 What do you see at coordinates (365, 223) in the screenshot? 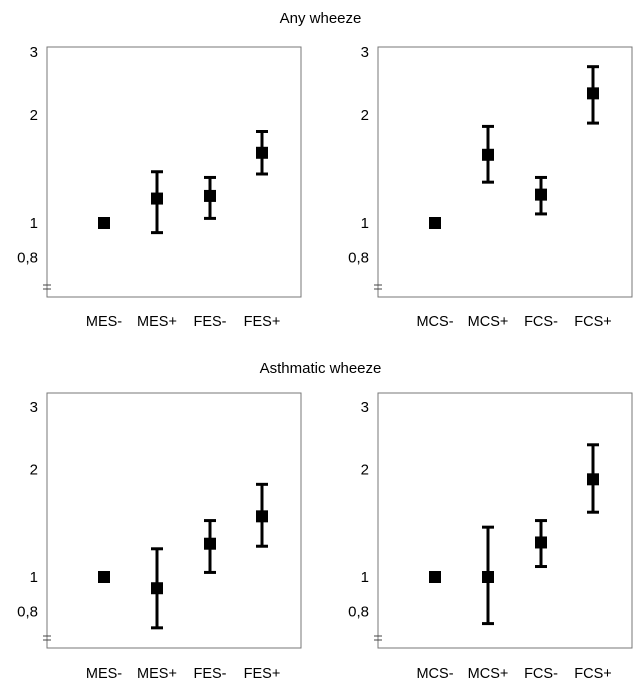
I see `panel-2-y-tick-label: 1` at bounding box center [365, 223].